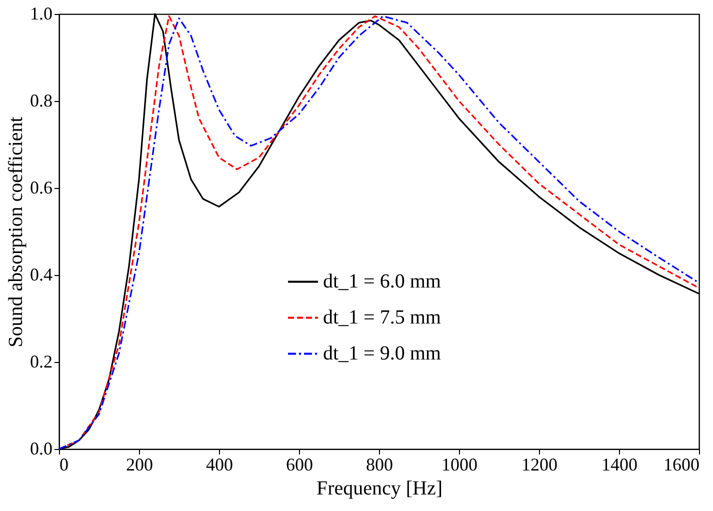  What do you see at coordinates (382, 281) in the screenshot?
I see `legend-label: dt_1 = 6.0 mm` at bounding box center [382, 281].